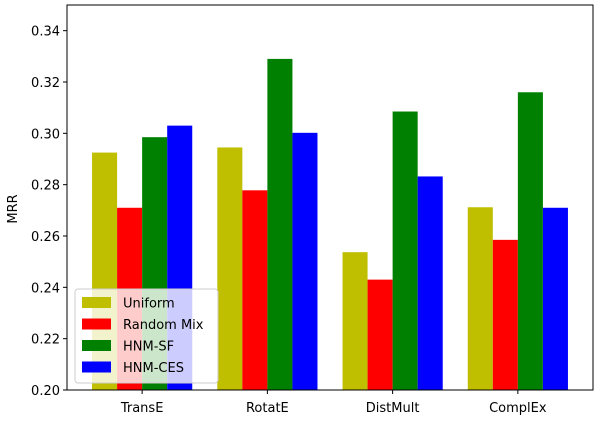 This screenshot has height=422, width=600. I want to click on legend-swatch-hnm-sf, so click(96, 345).